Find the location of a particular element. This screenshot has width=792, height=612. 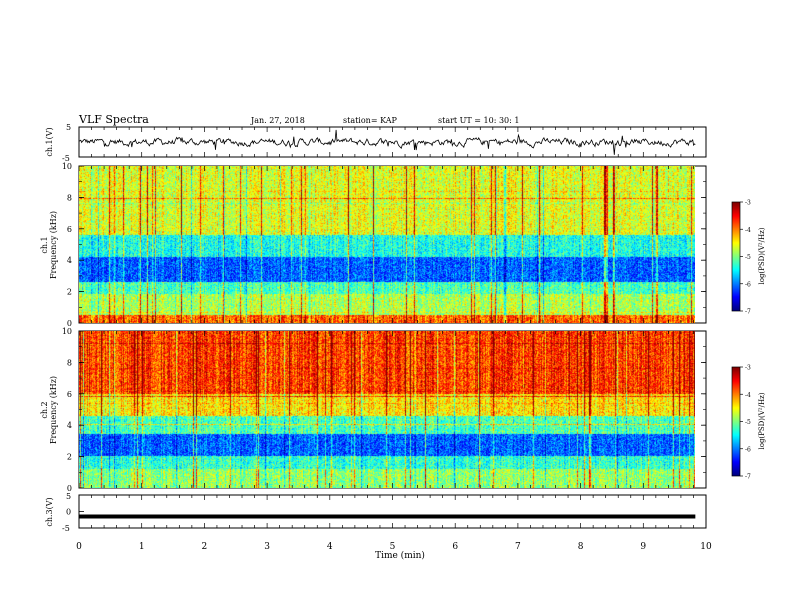

ch2-colorbar-label: log(PSD)(V²/Hz) is located at coordinates (762, 420).